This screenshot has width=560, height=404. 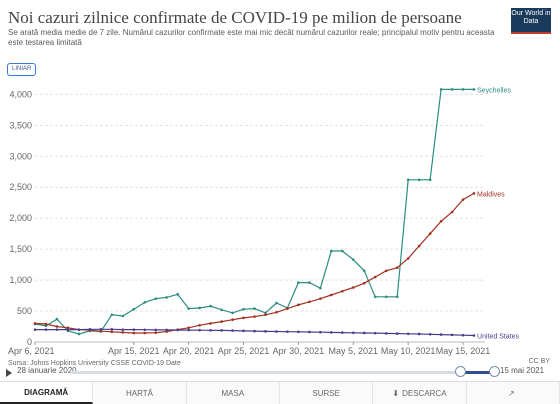 I want to click on license-link: CC BY, so click(x=539, y=361).